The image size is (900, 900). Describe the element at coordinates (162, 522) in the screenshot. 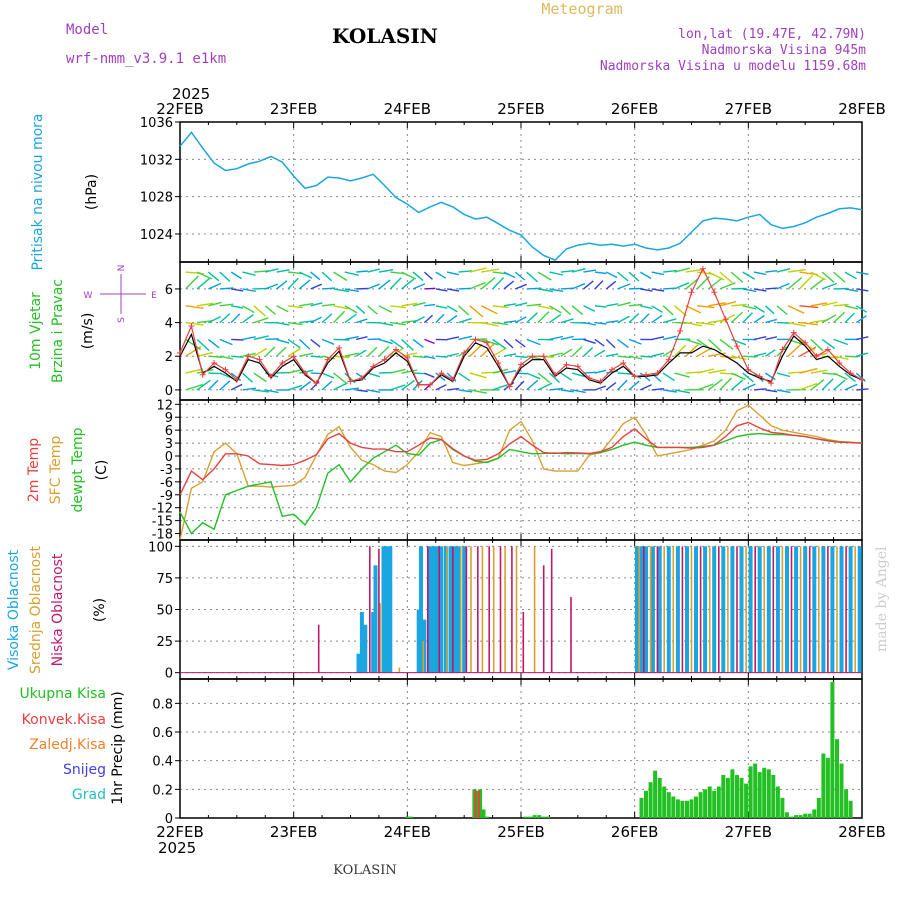

I see `y-tick-label: -15` at that location.